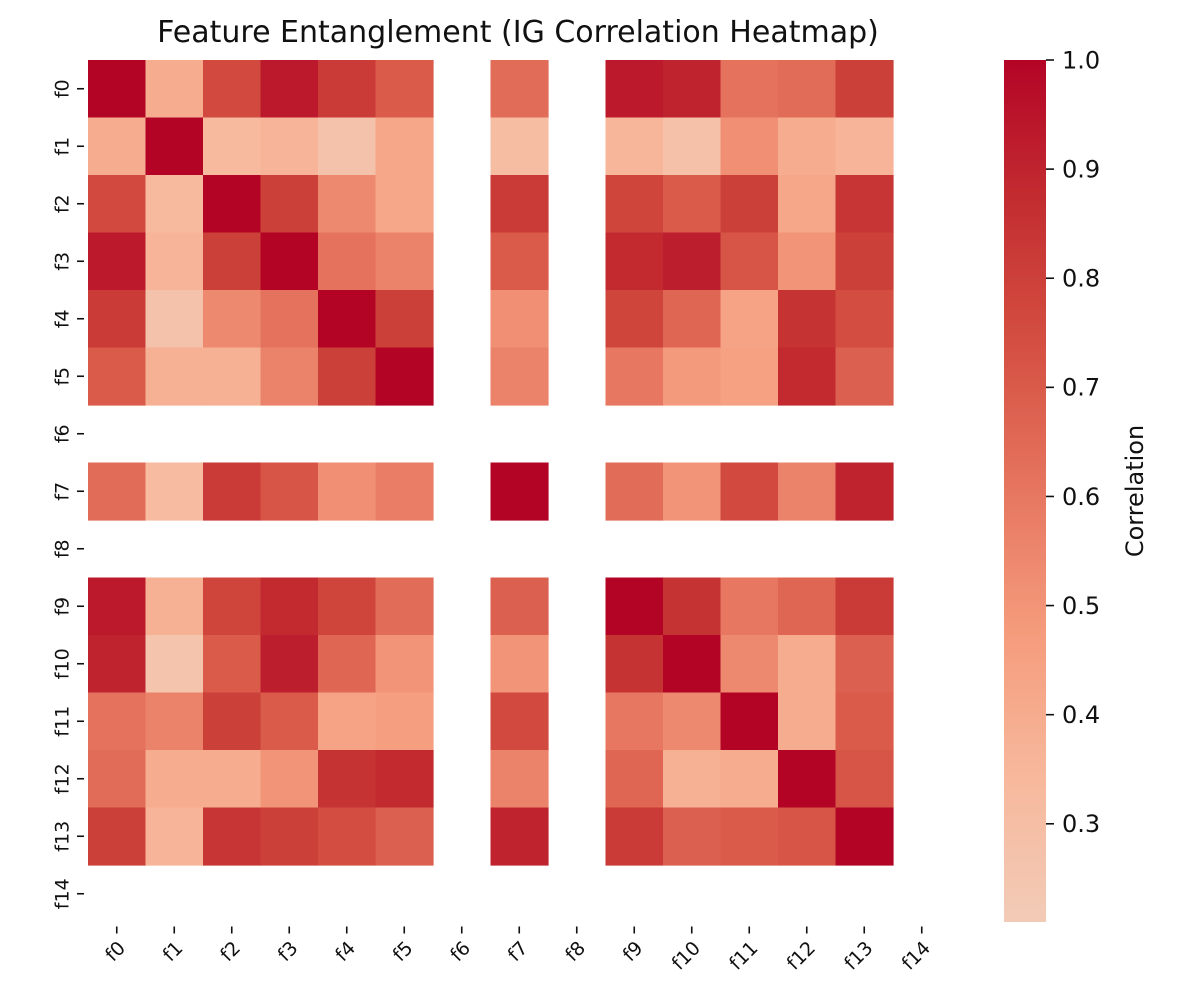  What do you see at coordinates (117, 204) in the screenshot?
I see `heatmap-cell-f2-f0` at bounding box center [117, 204].